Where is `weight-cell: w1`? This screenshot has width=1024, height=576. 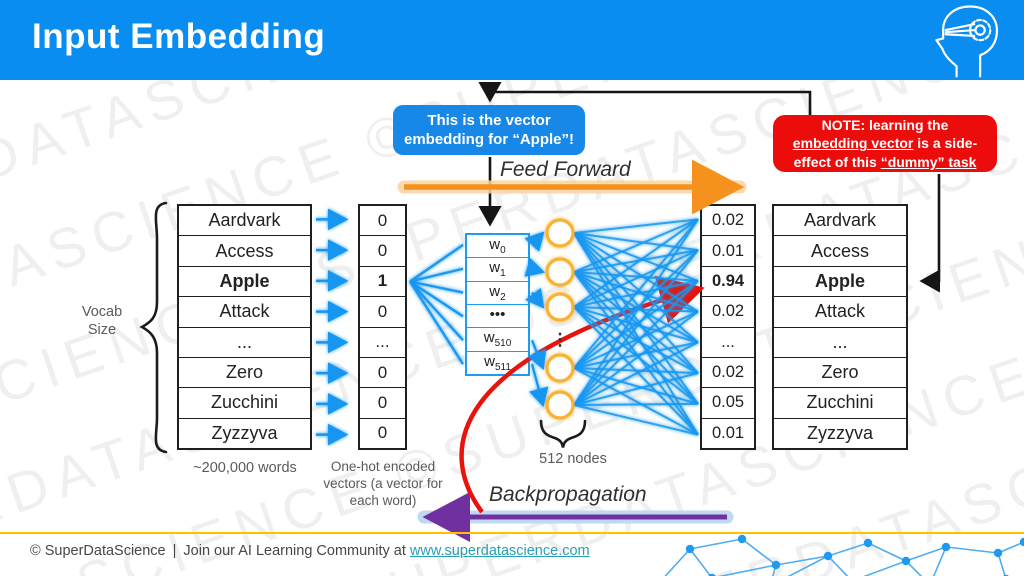 weight-cell: w1 is located at coordinates (497, 269).